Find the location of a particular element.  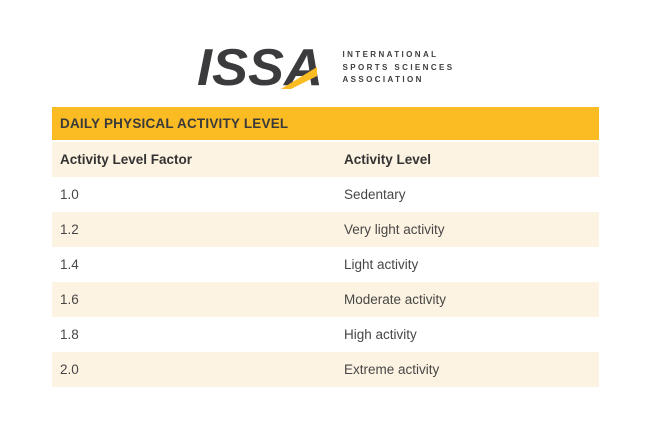

table-header-row: Activity Level Factor Activity Level is located at coordinates (325, 159).